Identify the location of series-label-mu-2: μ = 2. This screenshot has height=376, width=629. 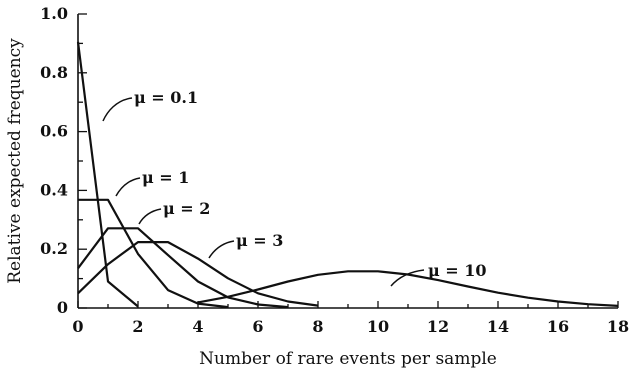
(186, 208).